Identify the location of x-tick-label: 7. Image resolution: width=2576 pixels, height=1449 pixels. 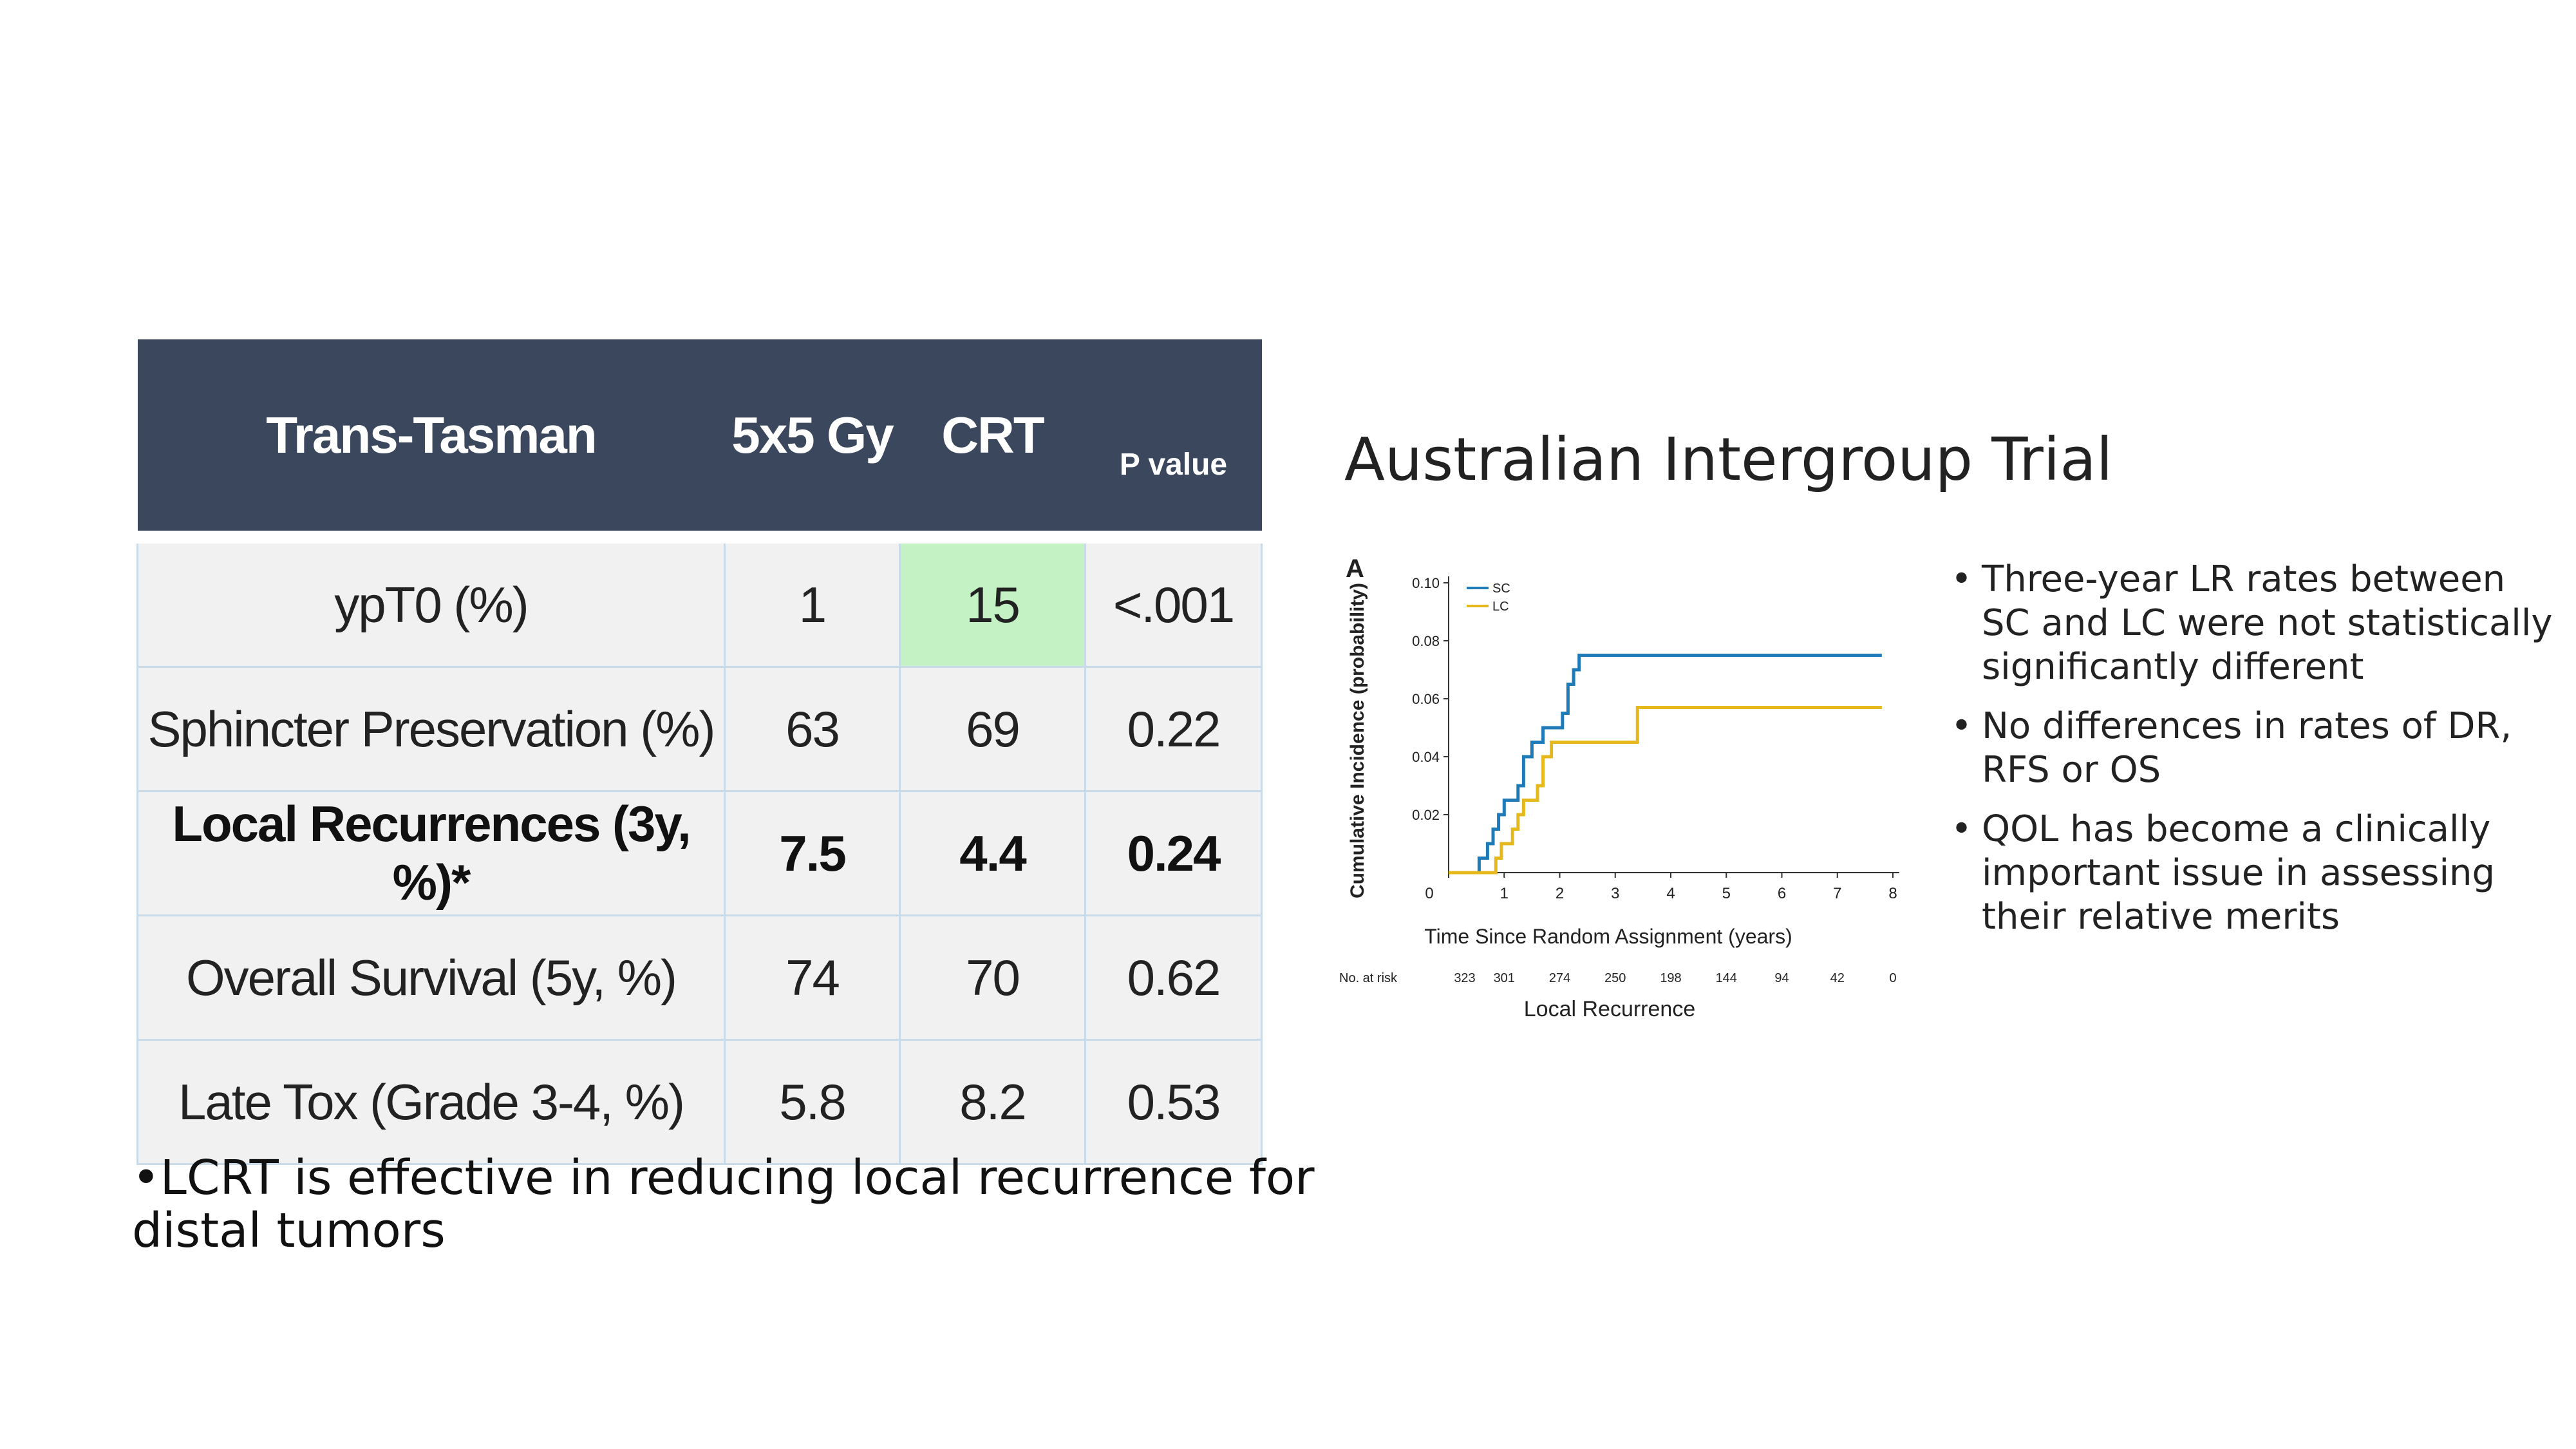
(1837, 893).